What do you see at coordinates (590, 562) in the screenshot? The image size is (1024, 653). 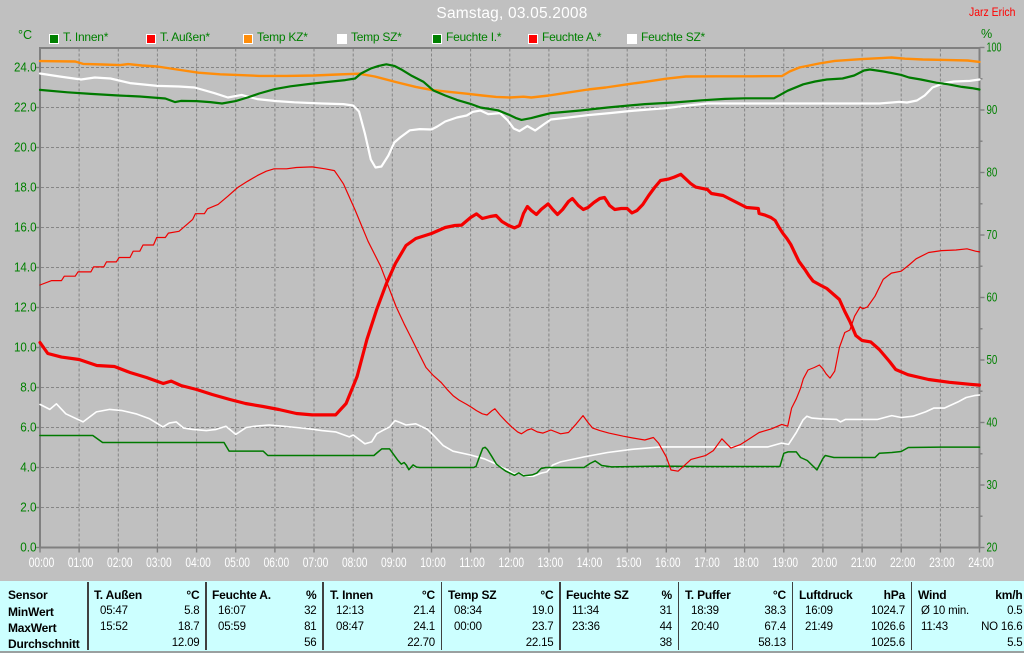 I see `svg-text: 14:00` at bounding box center [590, 562].